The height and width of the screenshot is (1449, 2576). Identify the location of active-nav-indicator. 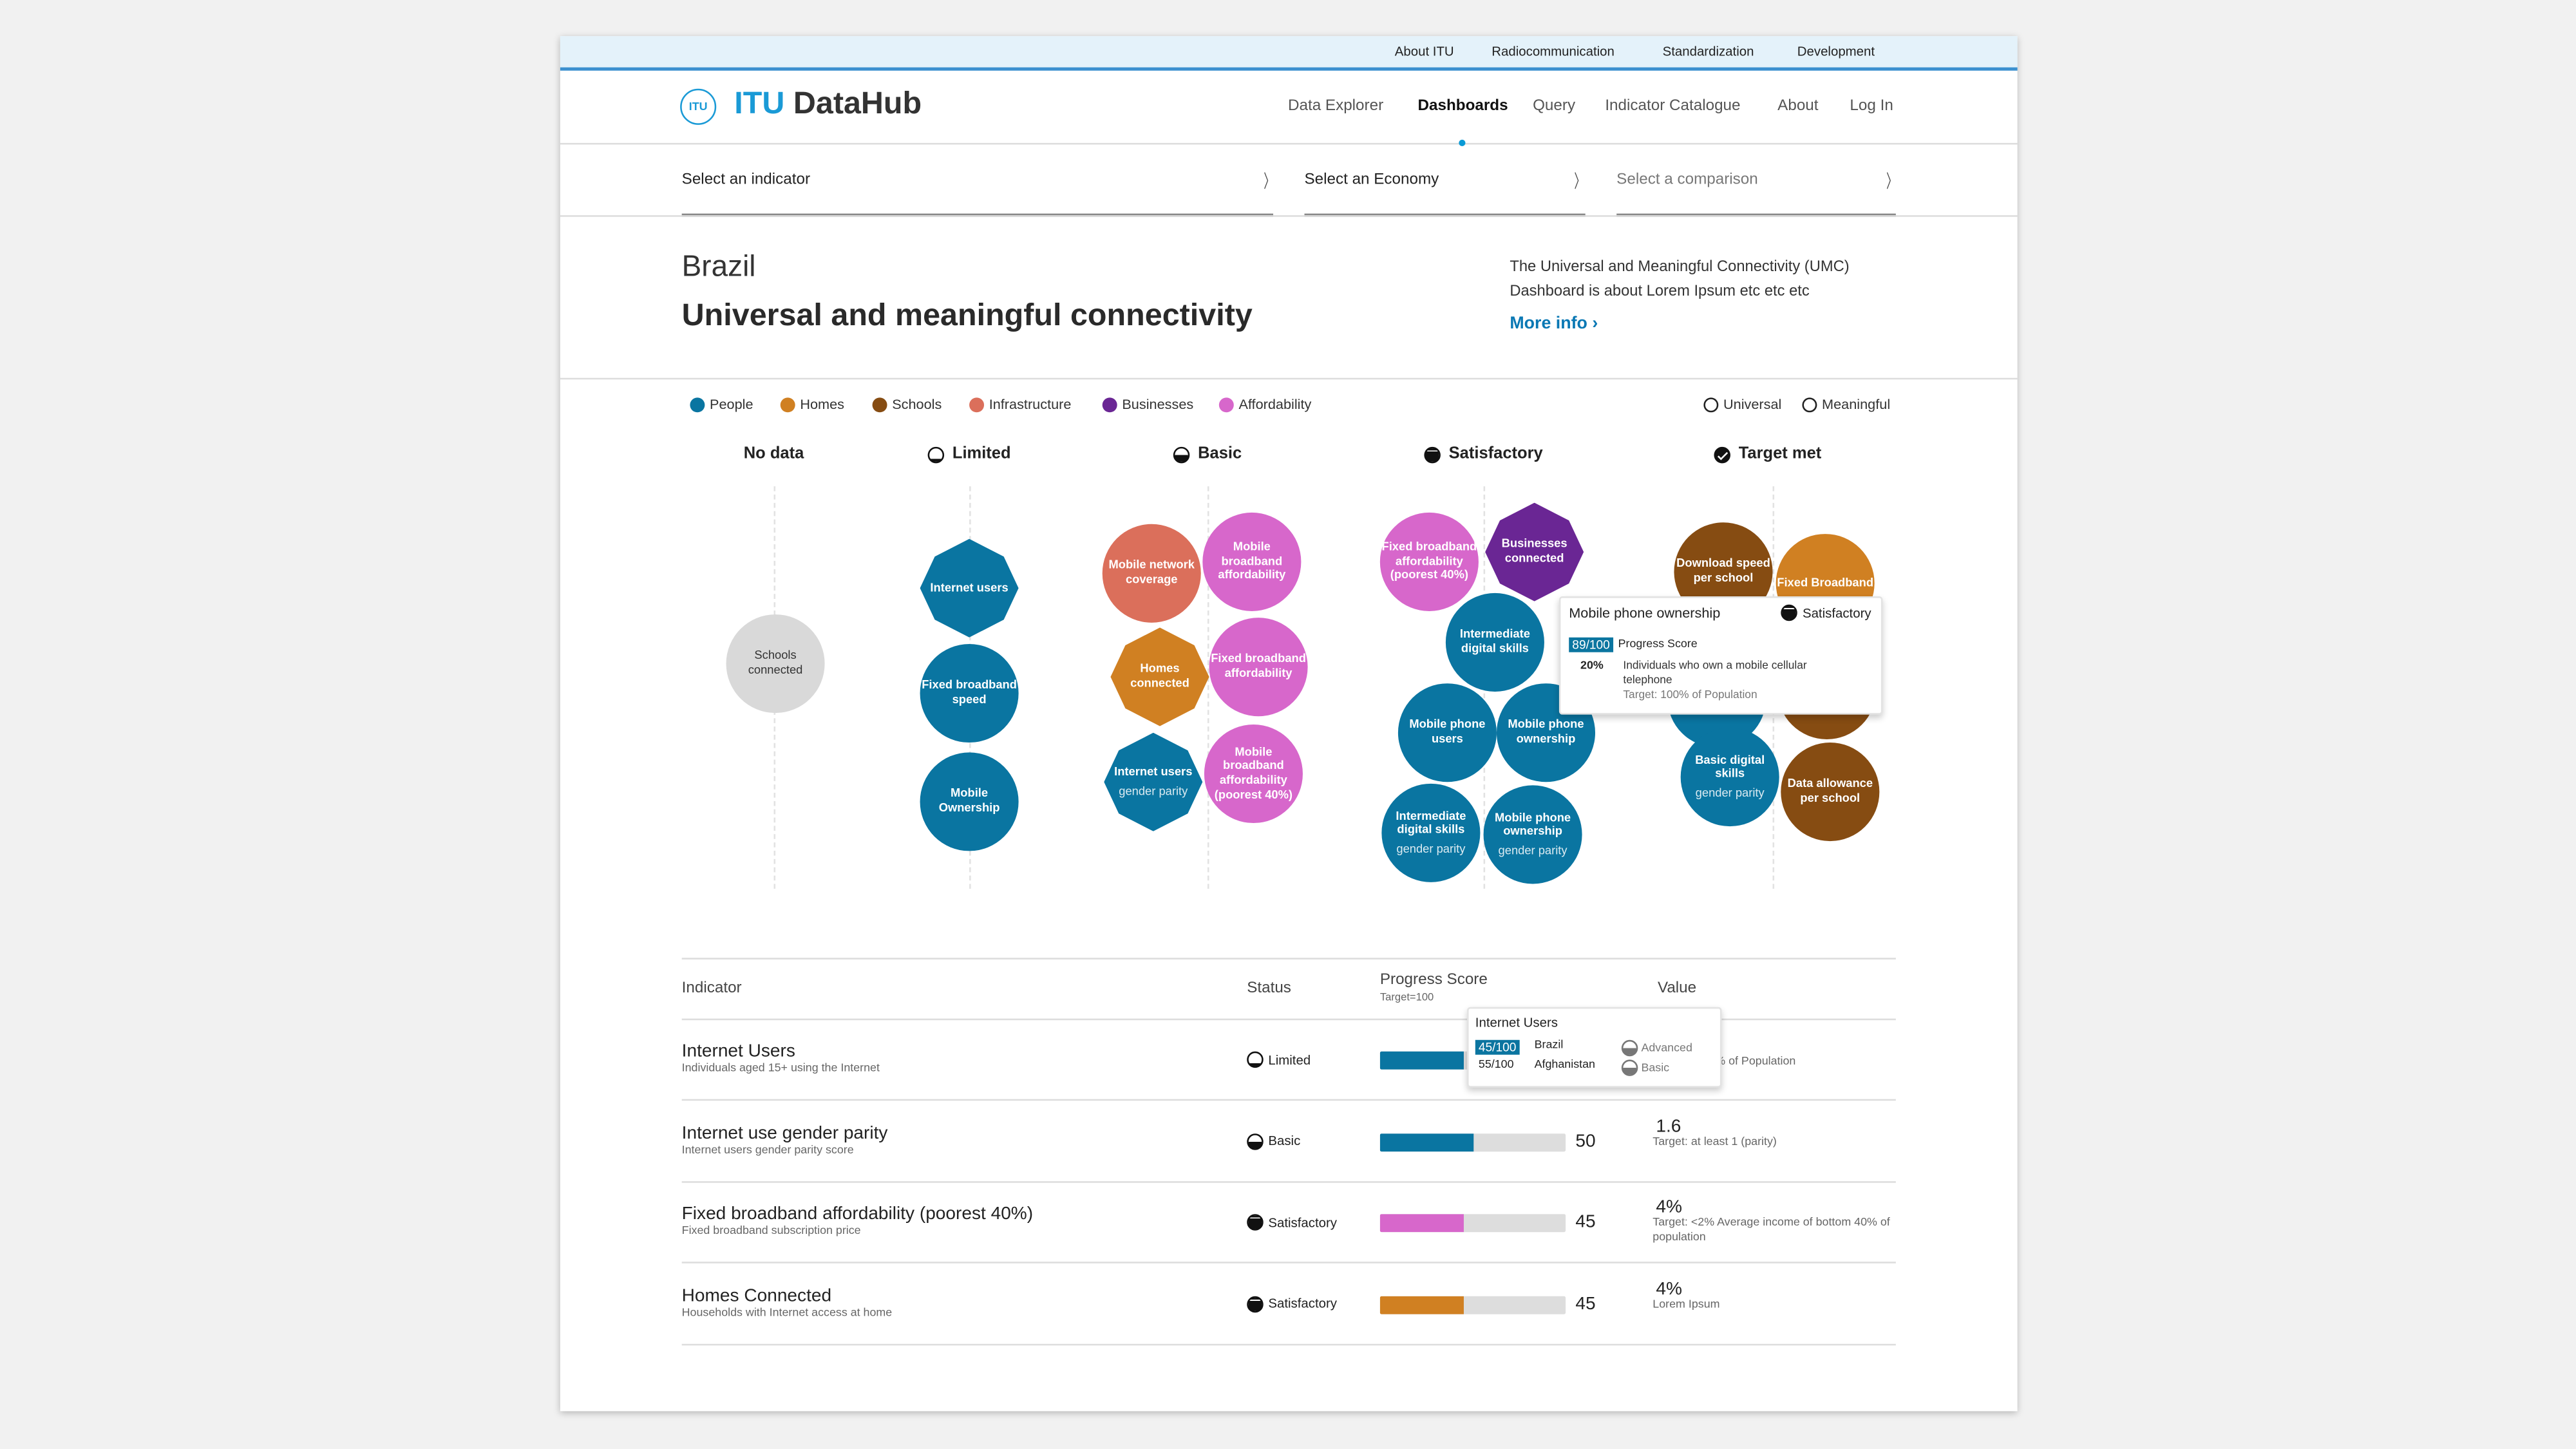
(1463, 143).